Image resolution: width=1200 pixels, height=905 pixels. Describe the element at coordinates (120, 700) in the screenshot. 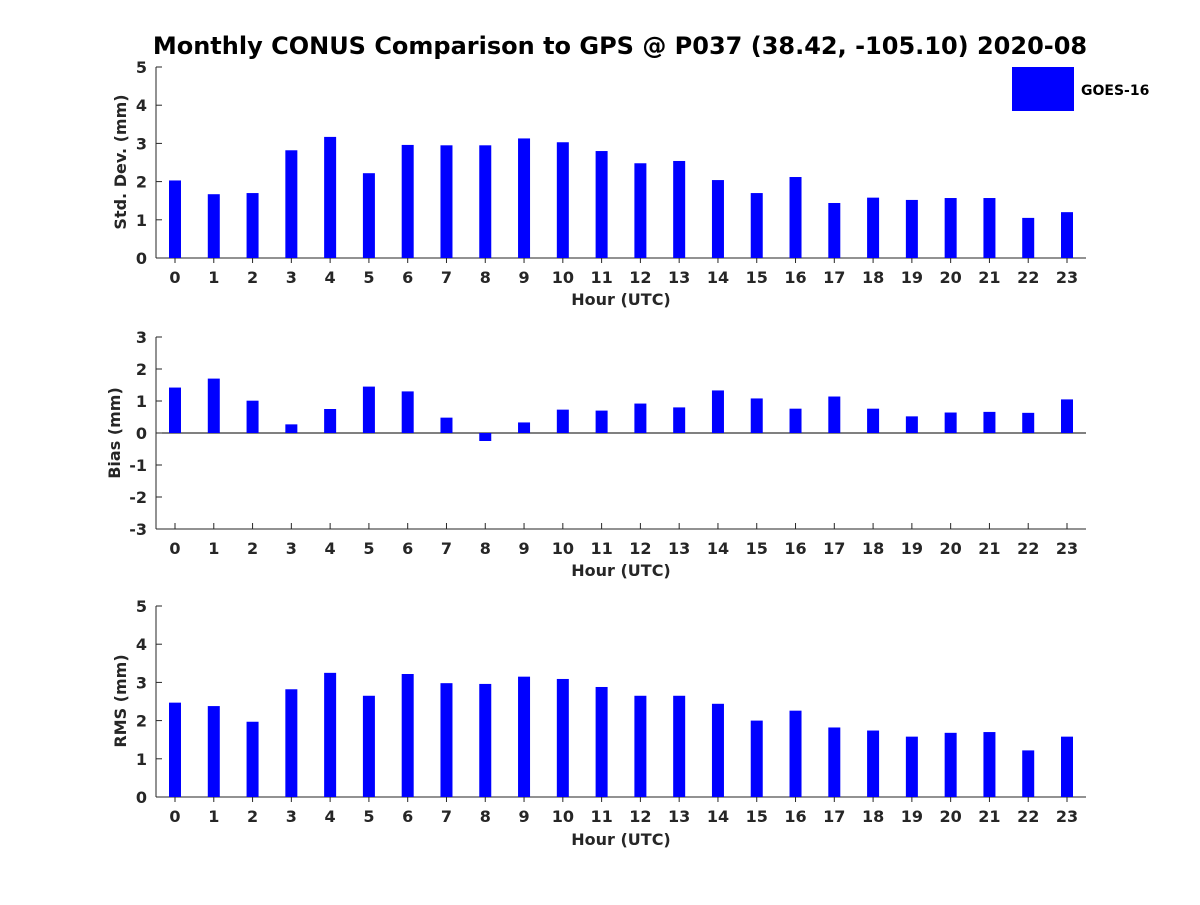

I see `rms-ylabel: RMS (mm)` at that location.